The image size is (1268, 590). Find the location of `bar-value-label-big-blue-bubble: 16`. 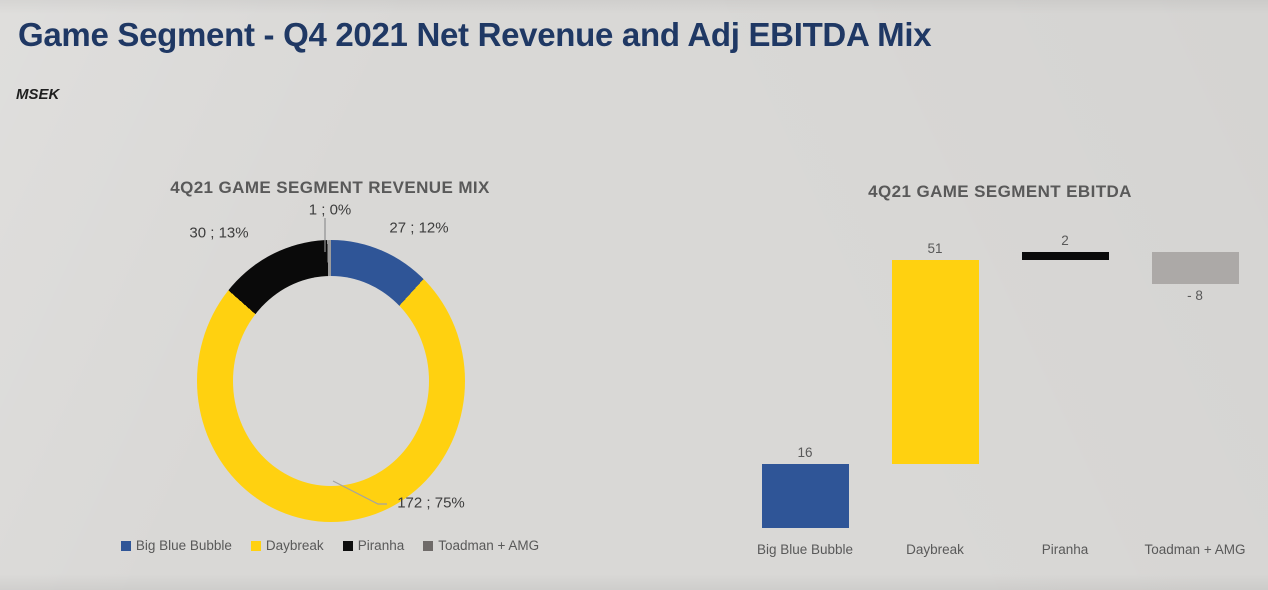

bar-value-label-big-blue-bubble: 16 is located at coordinates (805, 452).